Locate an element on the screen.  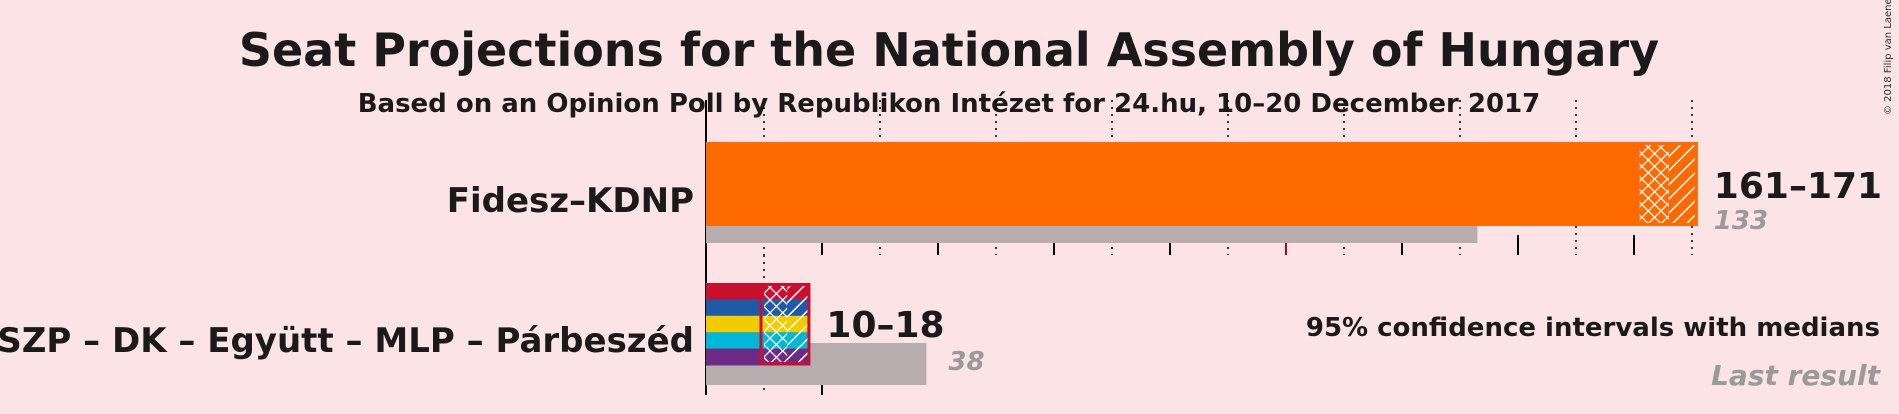
party-label: MSZP – DK – Együtt – MLP – Párbeszéd is located at coordinates (347, 341).